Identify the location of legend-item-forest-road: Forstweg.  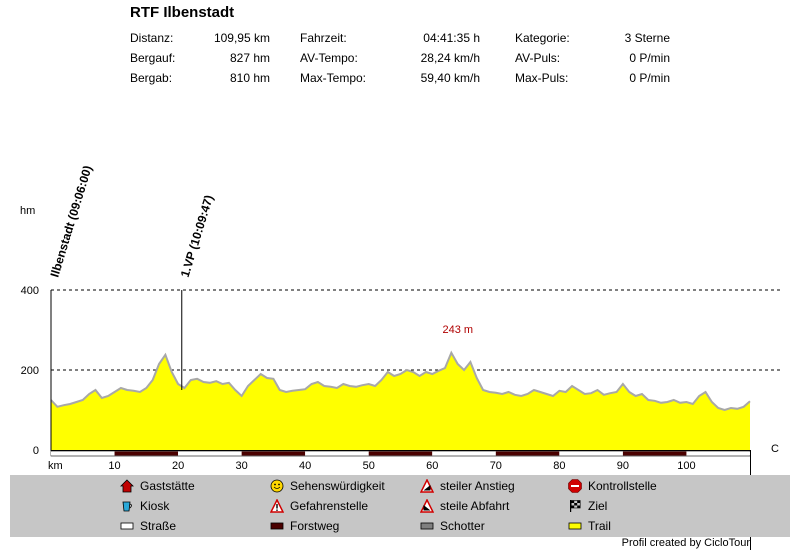
(304, 526).